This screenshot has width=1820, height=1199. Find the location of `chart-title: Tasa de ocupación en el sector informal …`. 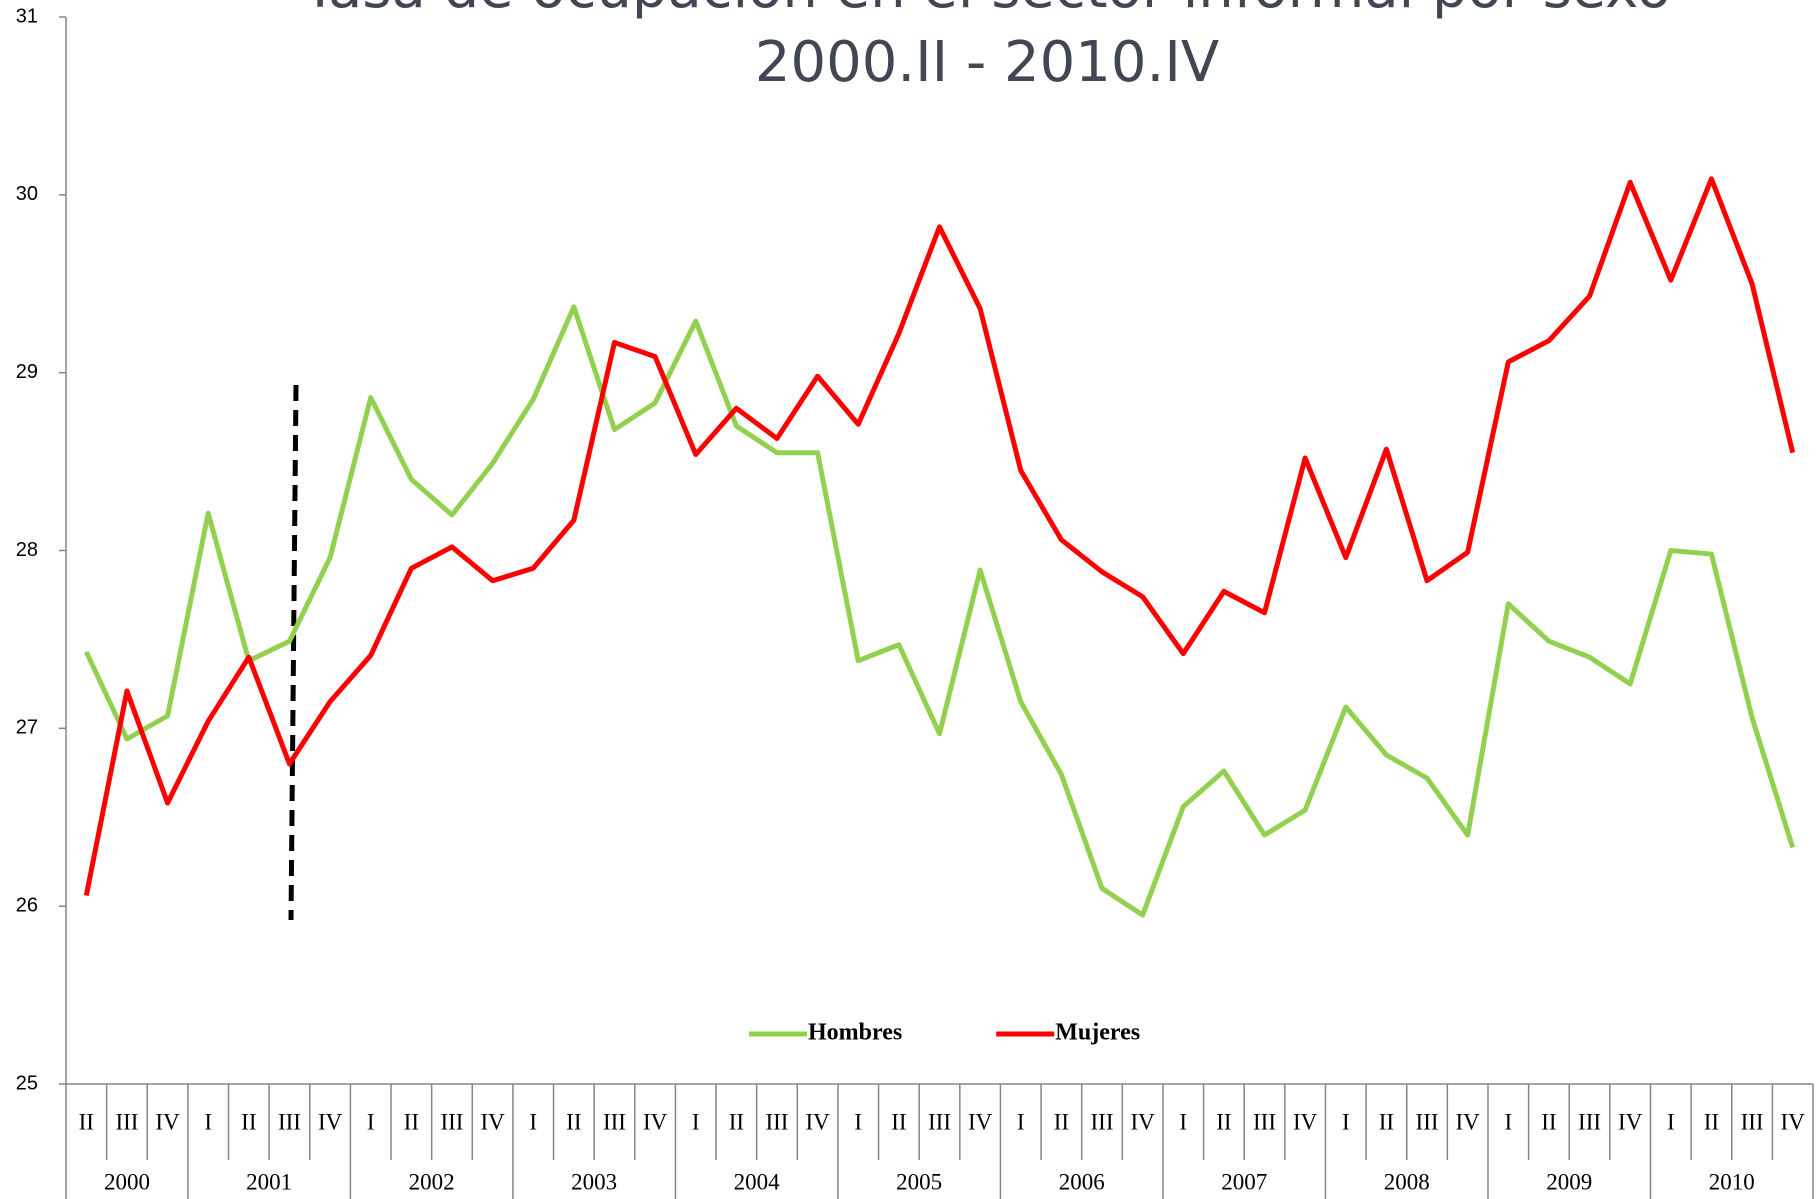

chart-title: Tasa de ocupación en el sector informal … is located at coordinates (986, 10).